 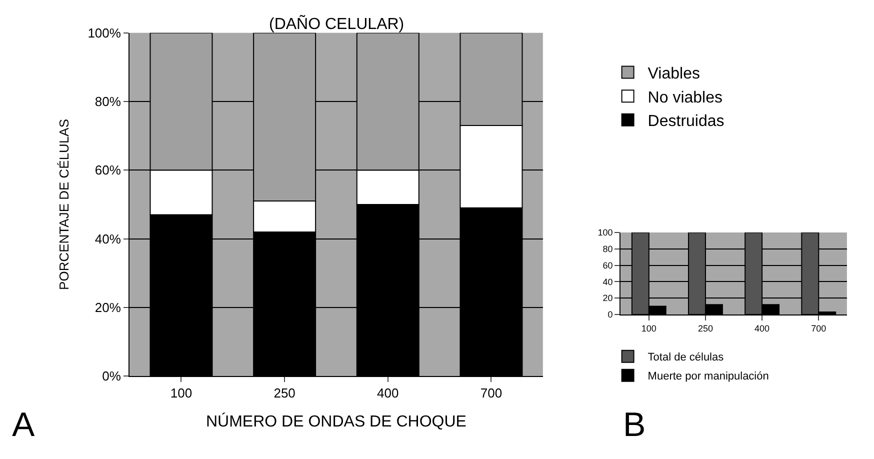 What do you see at coordinates (23, 425) in the screenshot?
I see `text: A` at bounding box center [23, 425].